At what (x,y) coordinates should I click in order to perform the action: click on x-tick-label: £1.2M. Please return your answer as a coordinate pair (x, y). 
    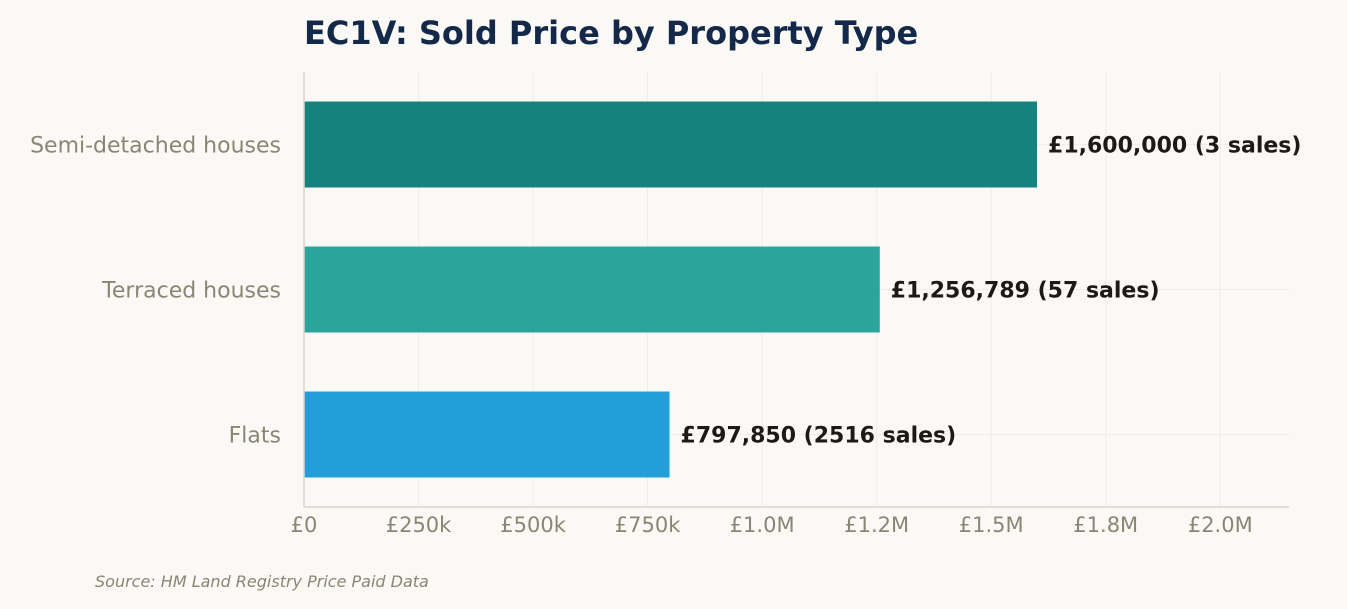
    Looking at the image, I should click on (876, 525).